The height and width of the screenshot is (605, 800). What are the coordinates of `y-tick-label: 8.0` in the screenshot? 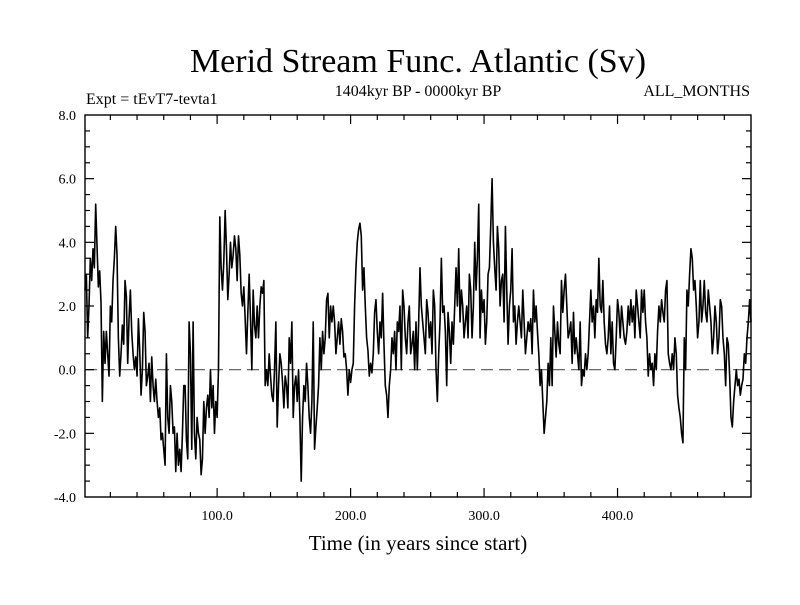 It's located at (68, 116).